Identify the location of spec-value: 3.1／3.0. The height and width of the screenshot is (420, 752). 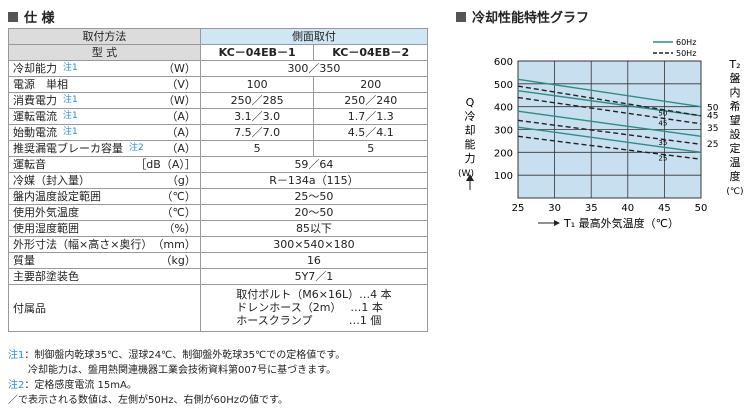
(257, 116).